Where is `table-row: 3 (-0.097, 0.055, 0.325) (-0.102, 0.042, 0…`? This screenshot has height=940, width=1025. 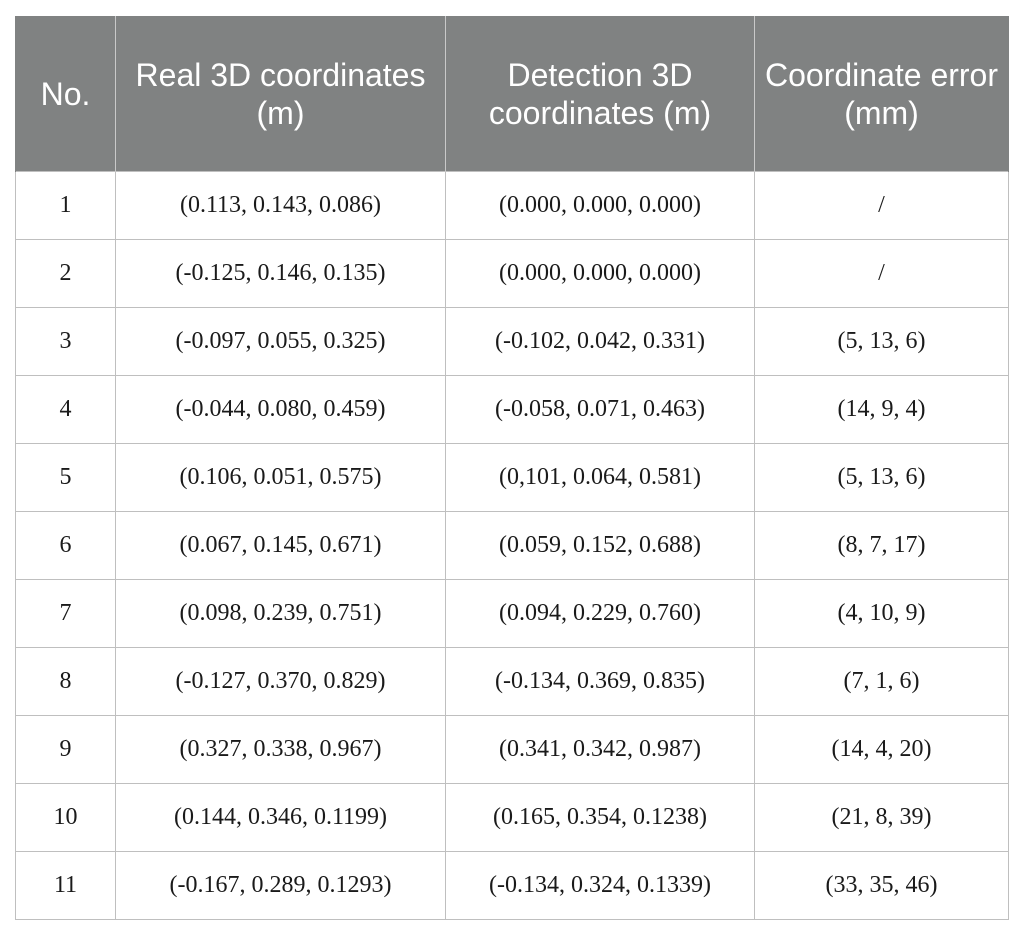 table-row: 3 (-0.097, 0.055, 0.325) (-0.102, 0.042, 0… is located at coordinates (512, 341).